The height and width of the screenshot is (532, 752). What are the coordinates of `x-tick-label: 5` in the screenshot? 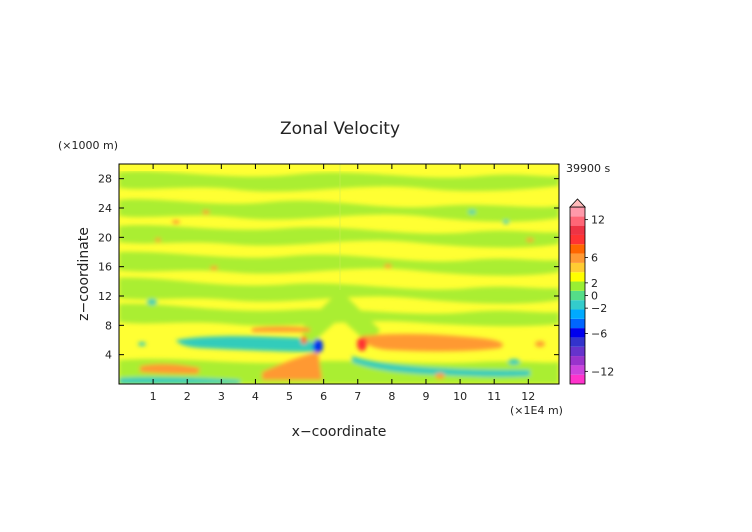 It's located at (289, 396).